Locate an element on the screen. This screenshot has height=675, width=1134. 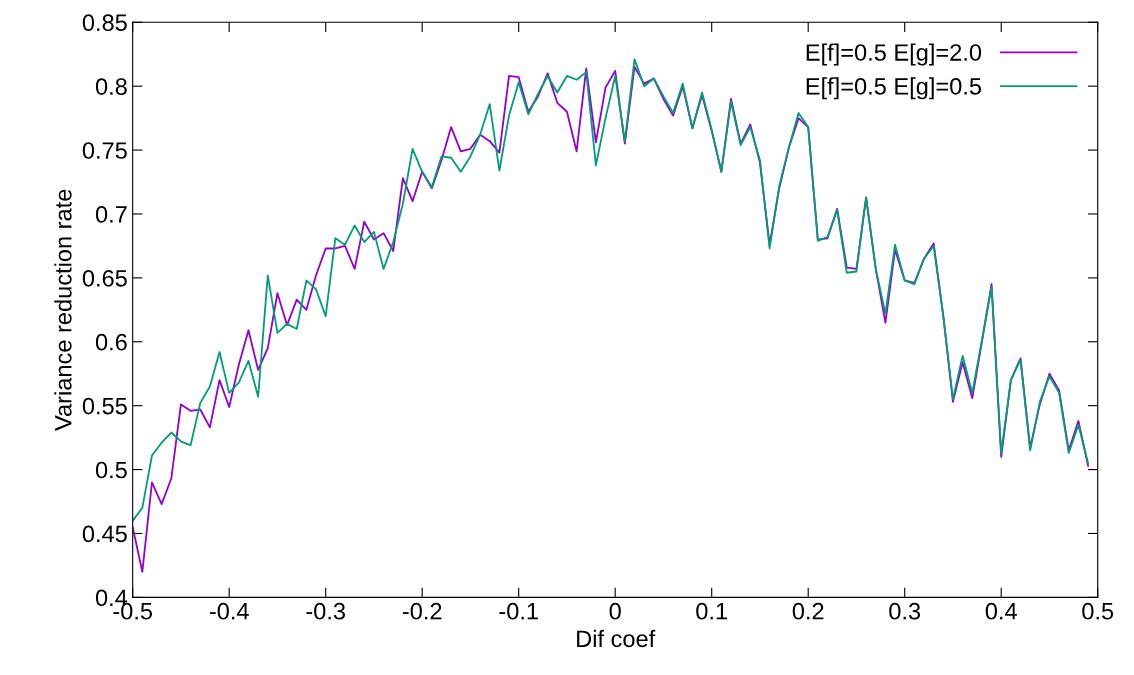
y-tick-label: 0.45 is located at coordinates (104, 534).